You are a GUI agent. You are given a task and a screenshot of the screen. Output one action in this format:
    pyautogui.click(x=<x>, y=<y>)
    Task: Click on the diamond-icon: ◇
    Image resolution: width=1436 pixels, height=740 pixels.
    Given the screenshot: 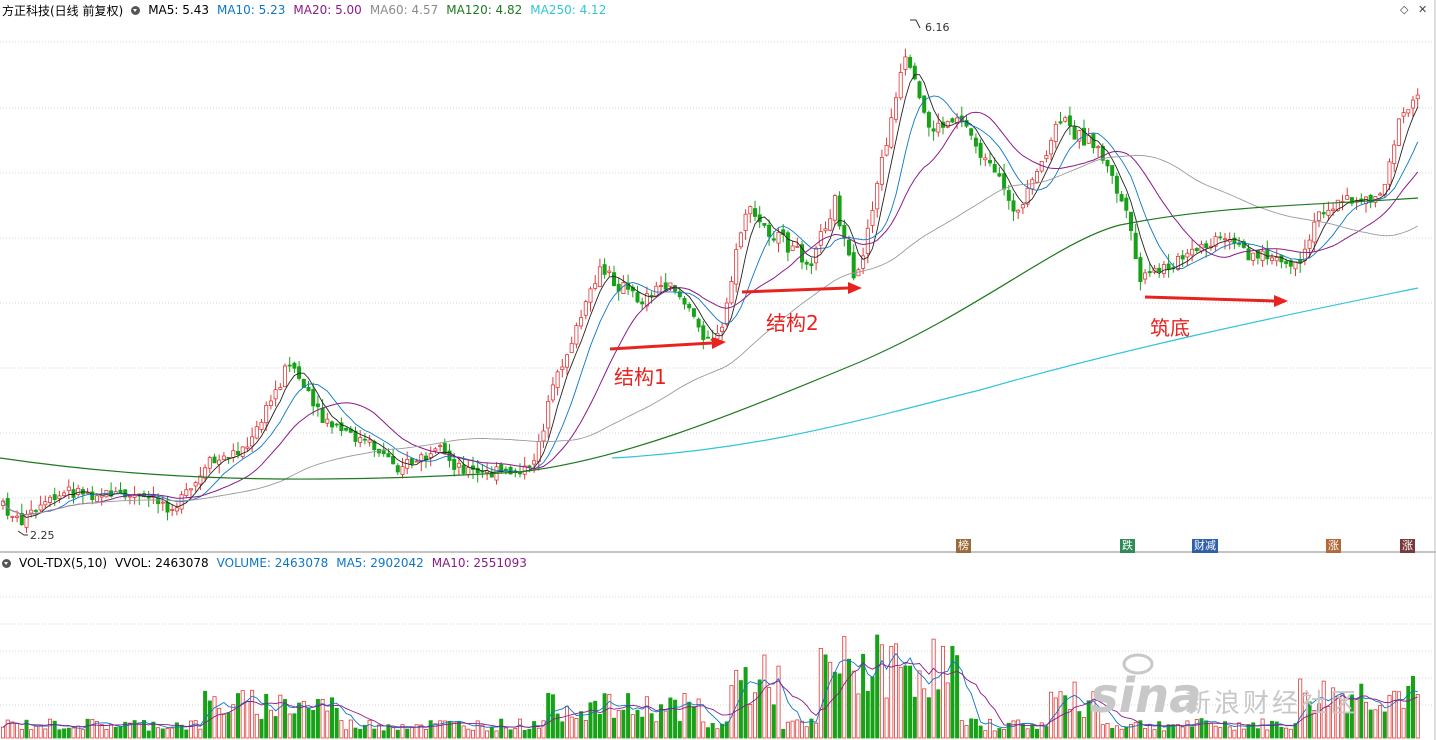 What is the action you would take?
    pyautogui.click(x=1404, y=9)
    